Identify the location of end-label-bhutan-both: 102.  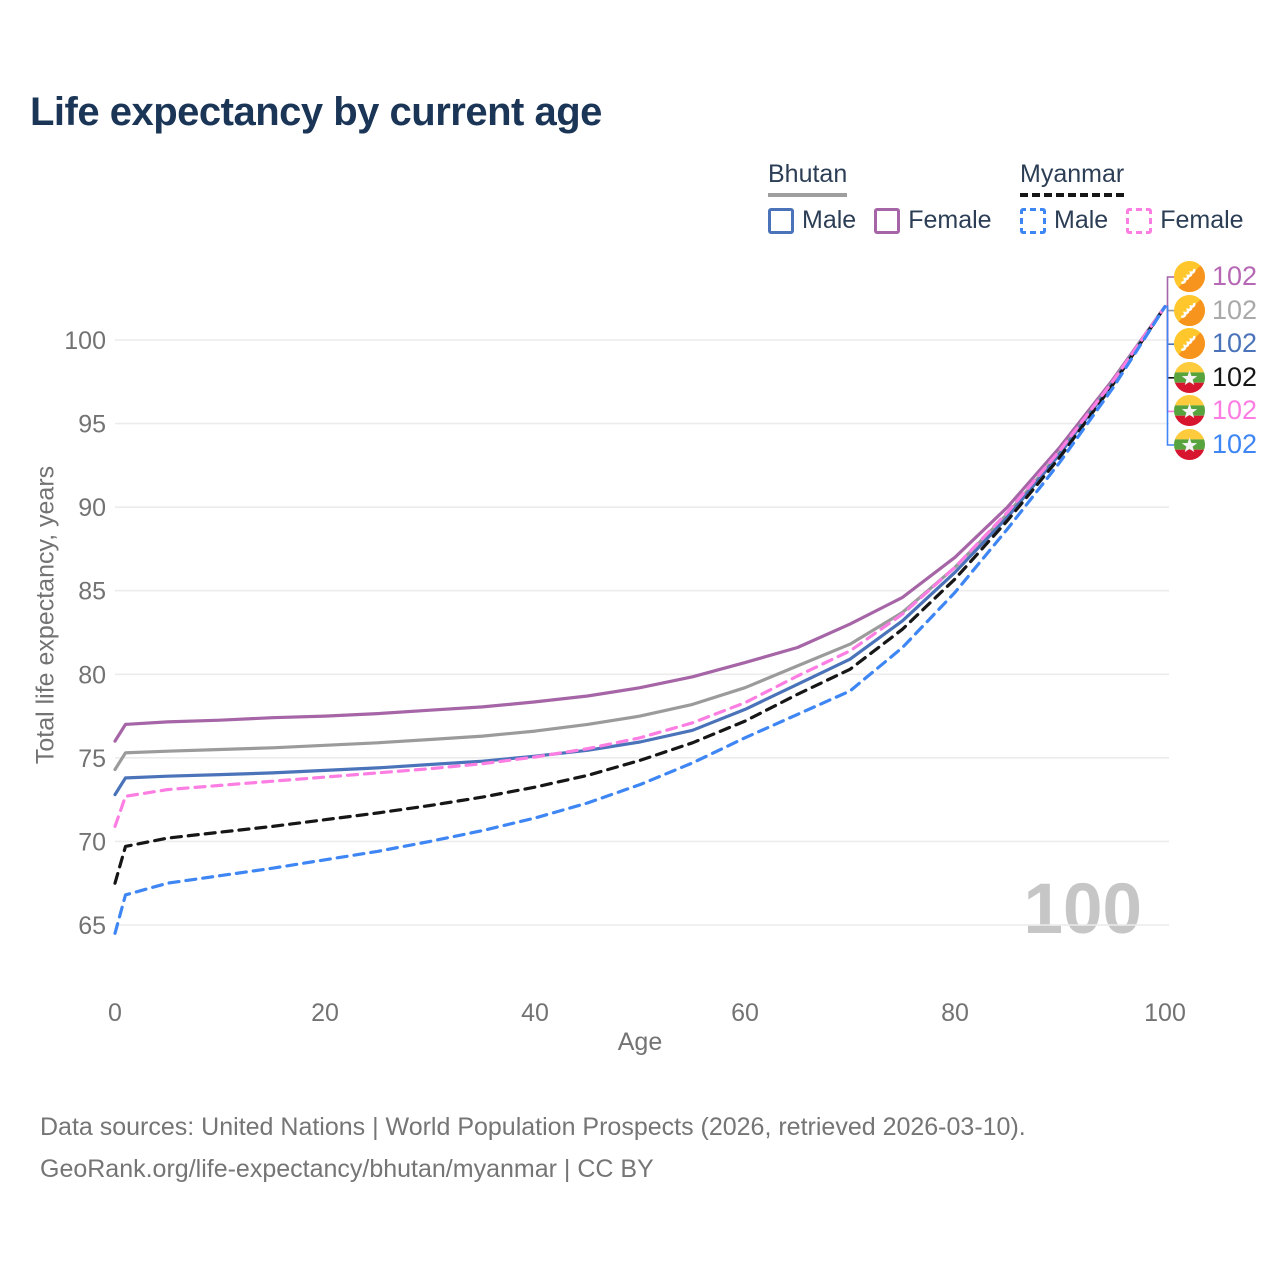
(1216, 310).